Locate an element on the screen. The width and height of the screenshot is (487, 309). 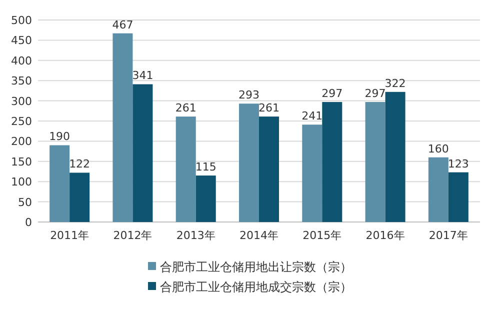
x-tick-label: 2011年 is located at coordinates (70, 235).